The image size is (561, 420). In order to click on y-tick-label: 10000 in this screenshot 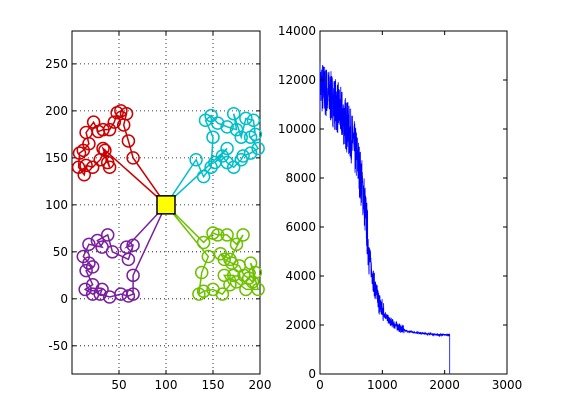, I will do `click(297, 129)`.